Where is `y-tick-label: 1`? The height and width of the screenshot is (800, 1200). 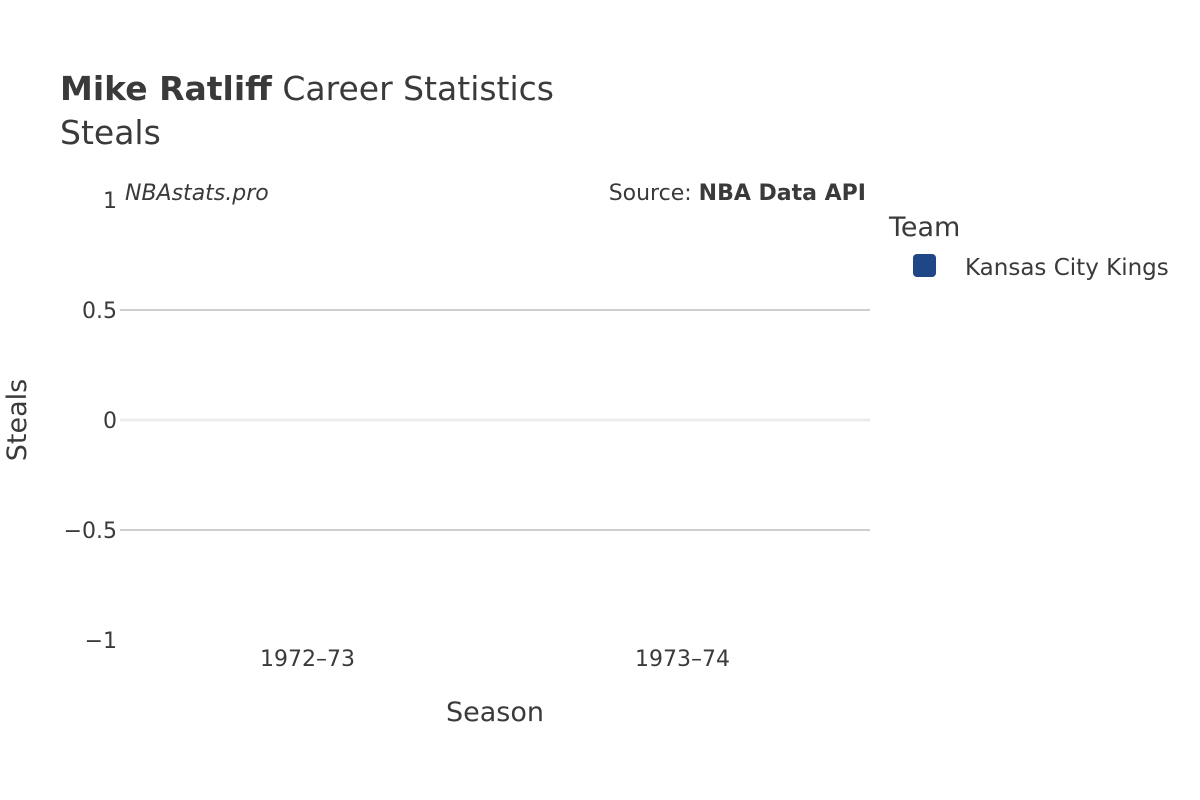
y-tick-label: 1 is located at coordinates (110, 201).